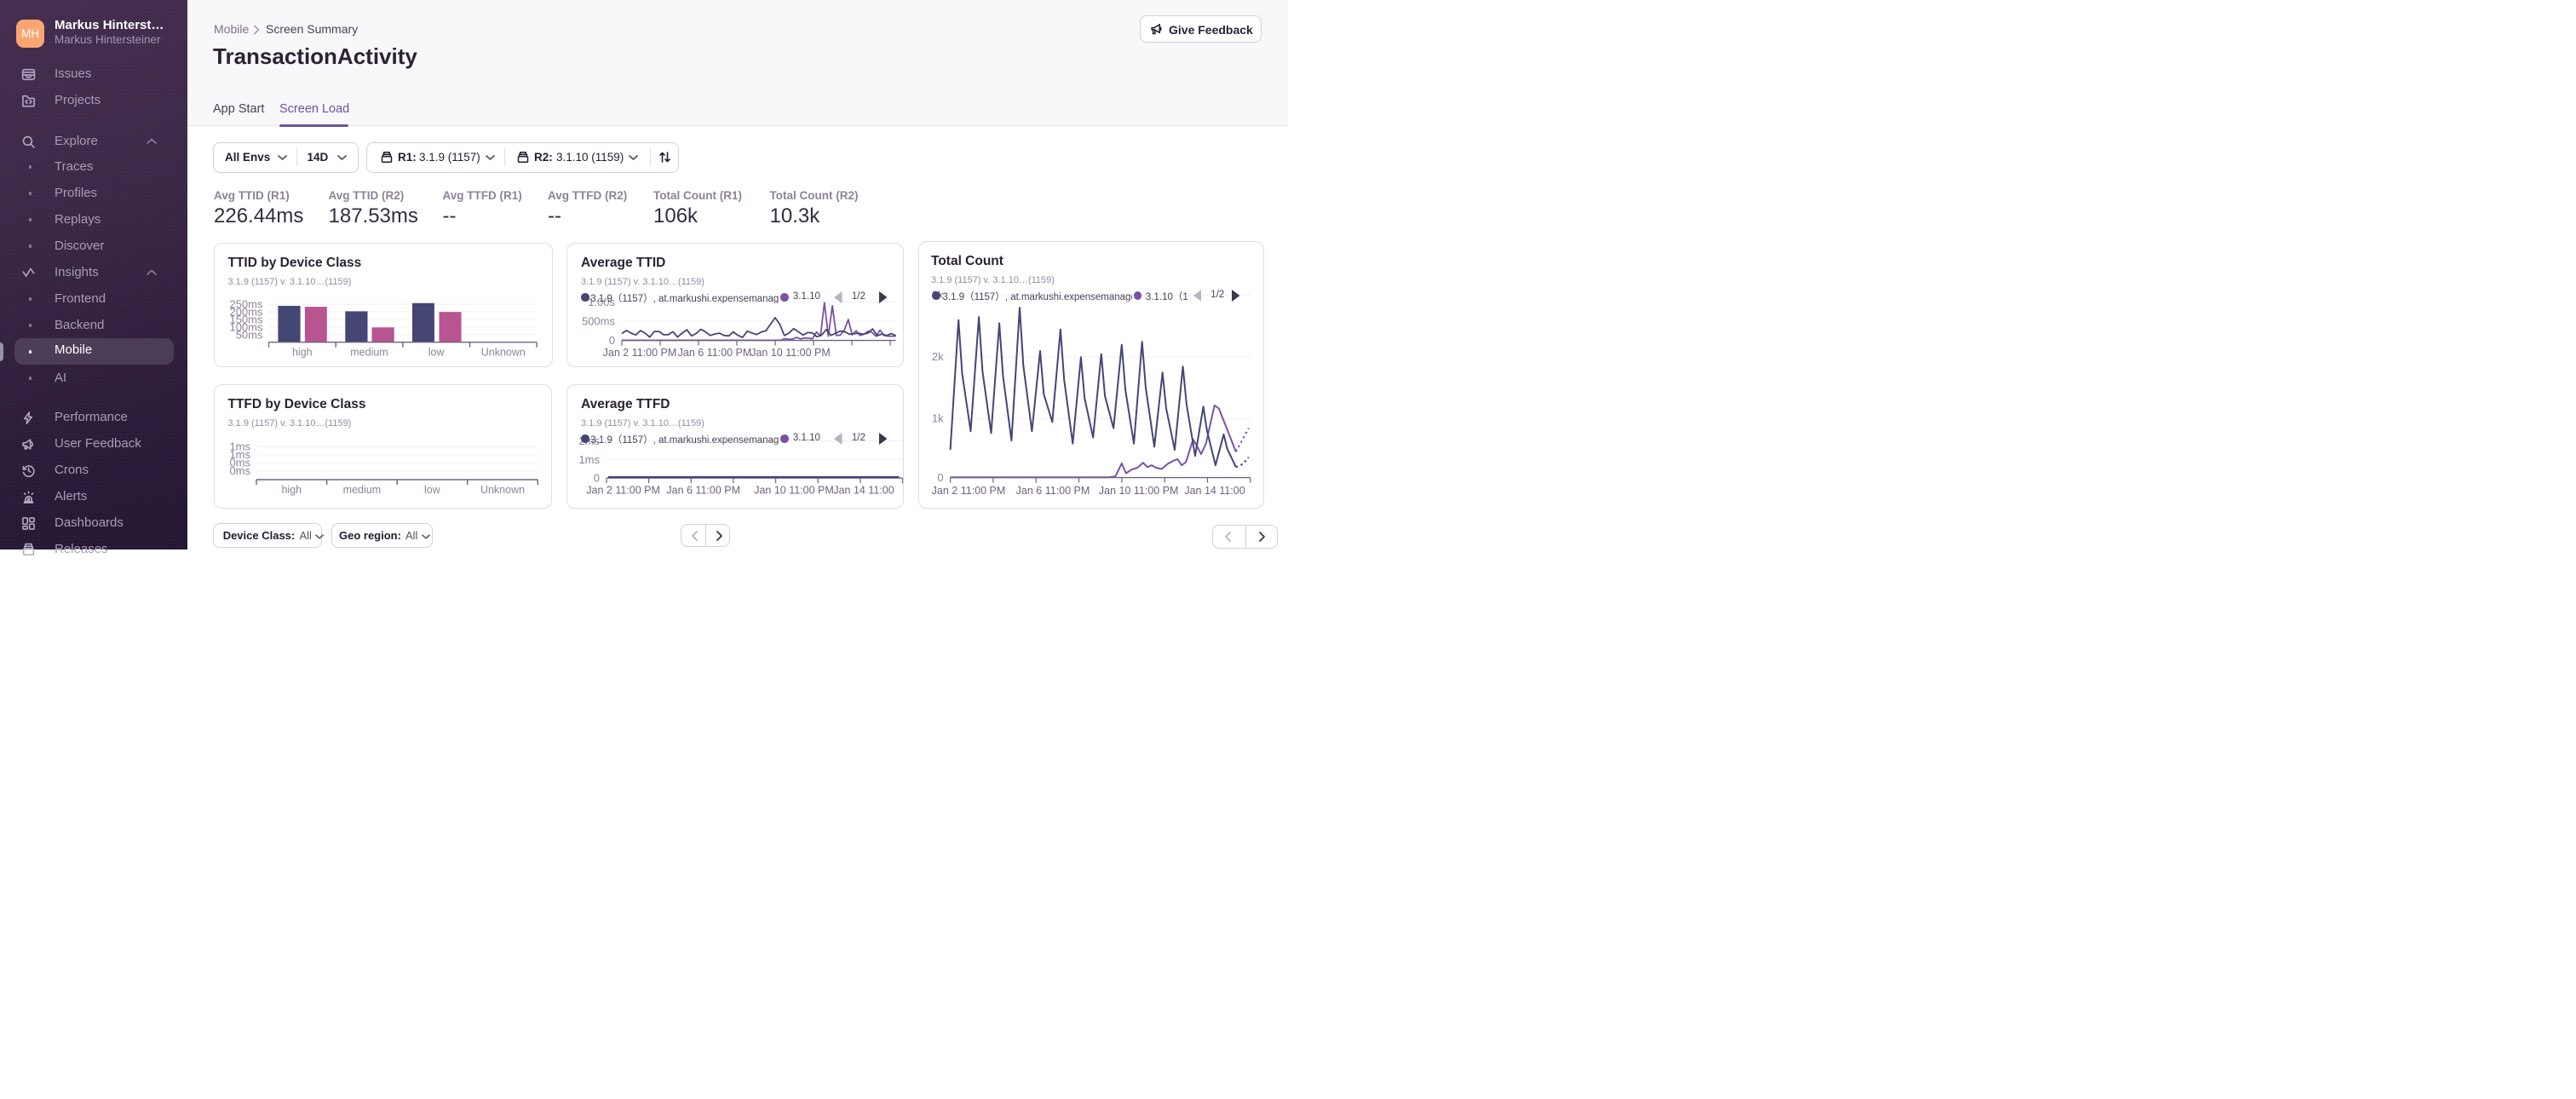 This screenshot has width=2576, height=1099. I want to click on svg-text: 250ms, so click(246, 303).